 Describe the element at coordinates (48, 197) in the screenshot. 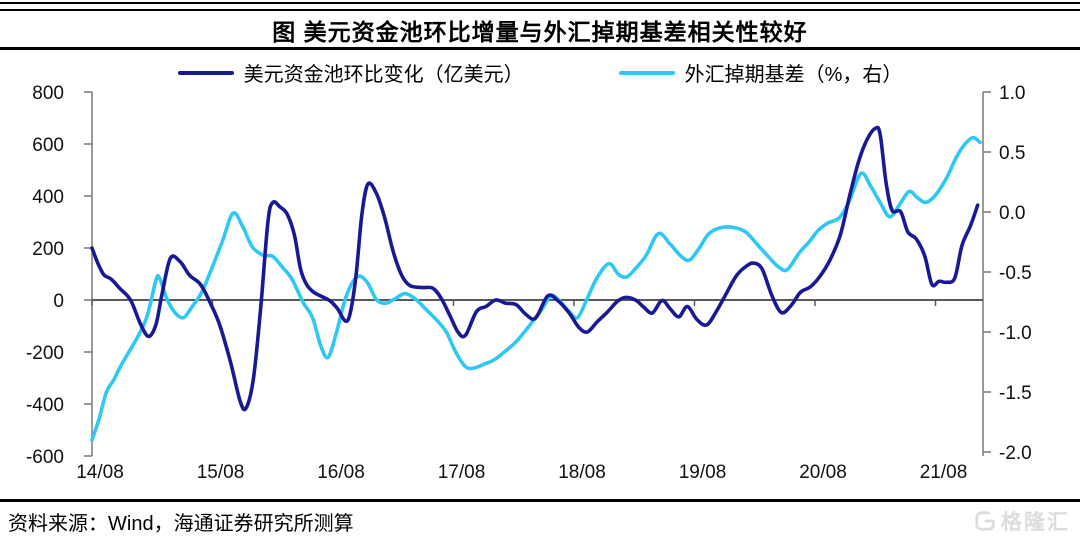

I see `svg-text: 400` at that location.